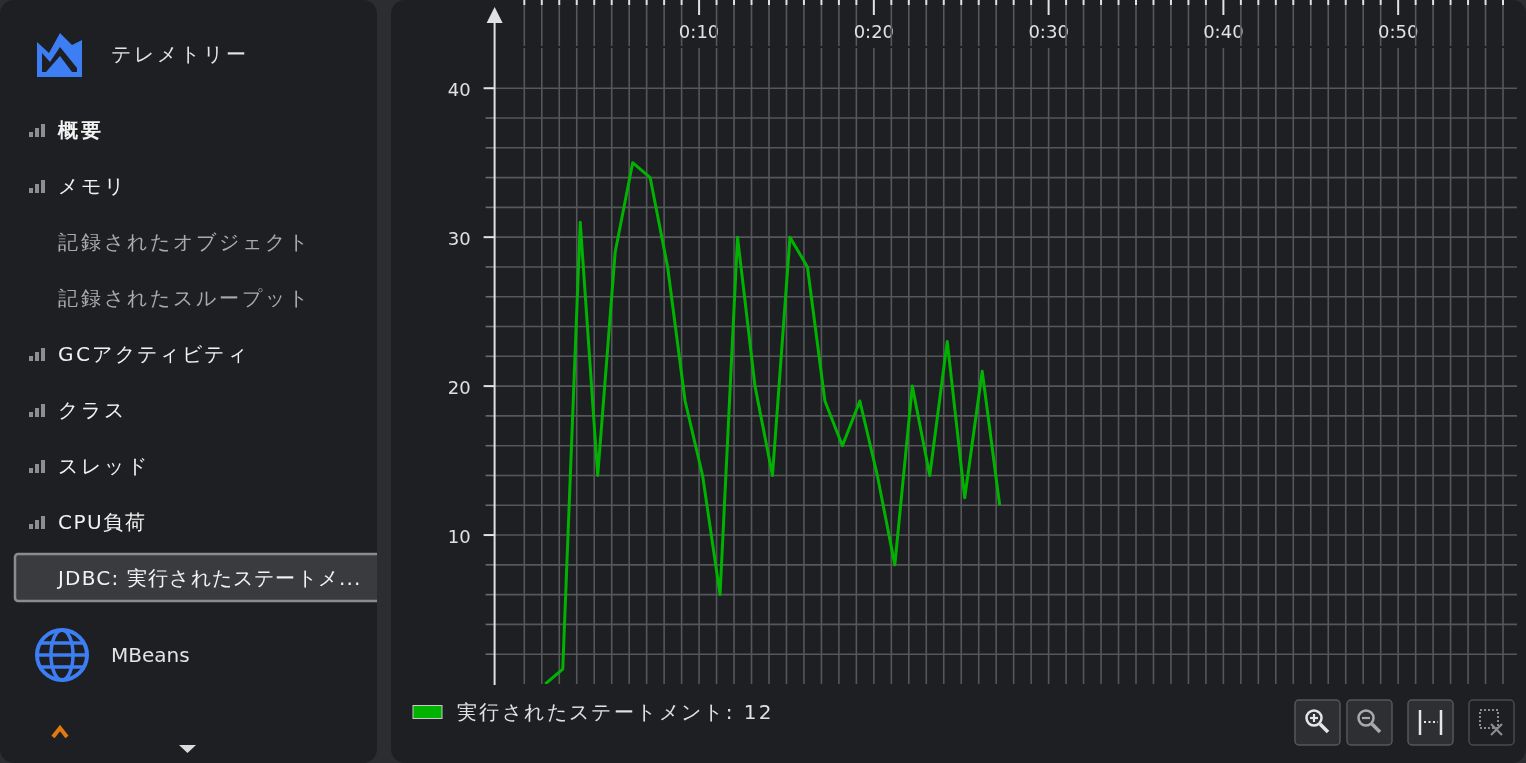  What do you see at coordinates (459, 387) in the screenshot?
I see `y-tick-label: 20` at bounding box center [459, 387].